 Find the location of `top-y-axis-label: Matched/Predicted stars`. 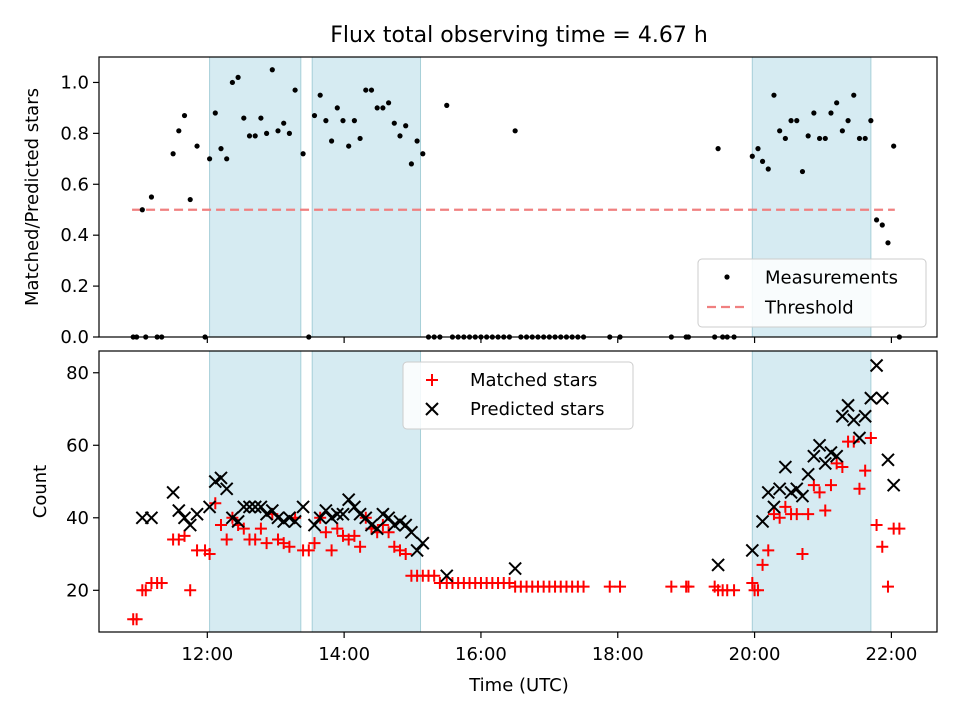

top-y-axis-label: Matched/Predicted stars is located at coordinates (32, 197).